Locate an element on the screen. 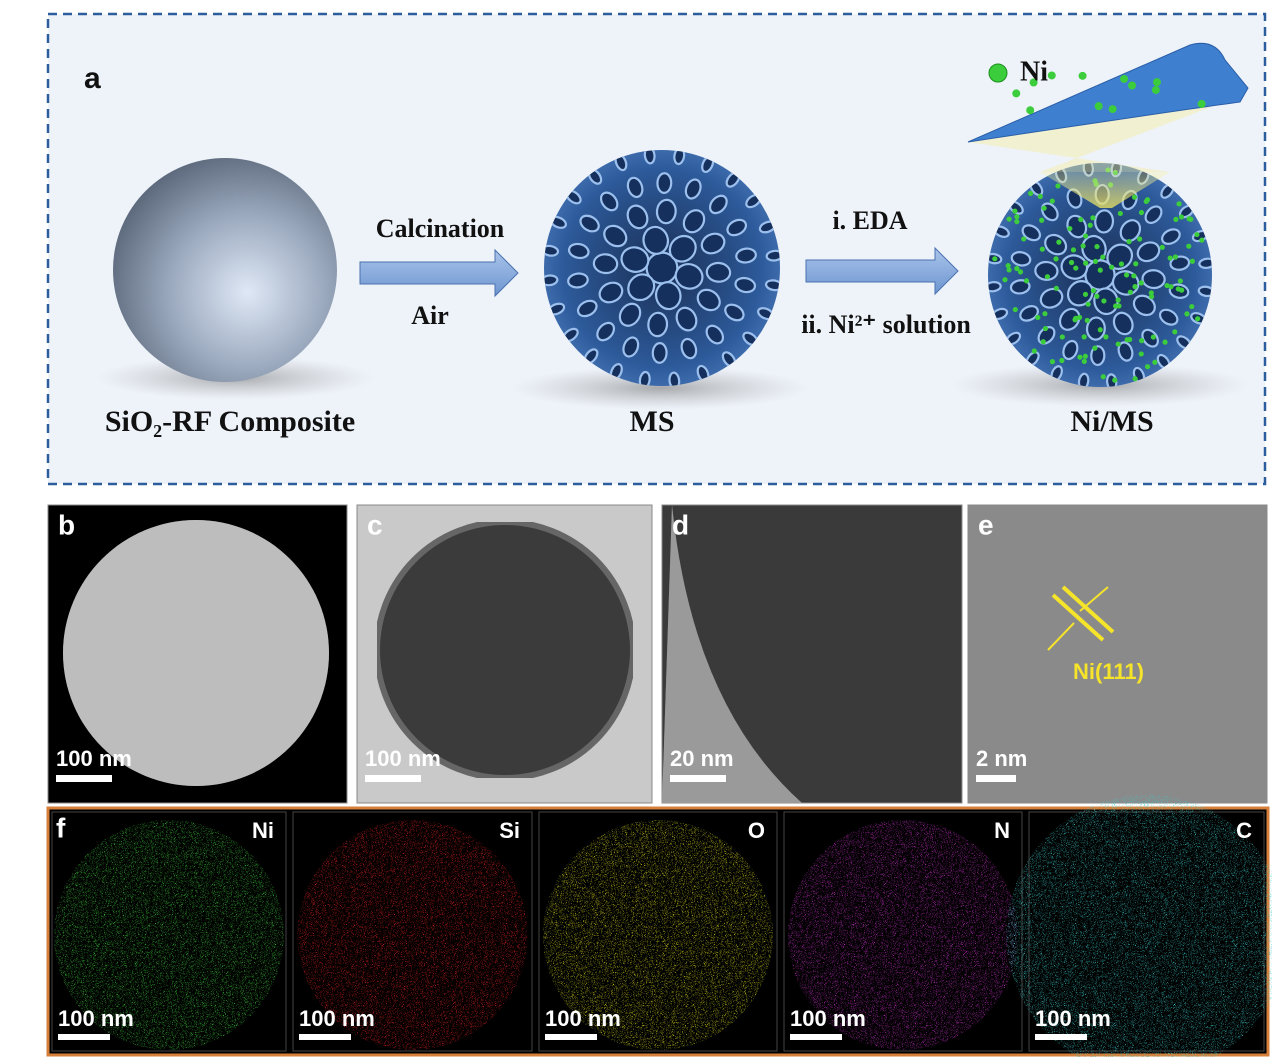 The height and width of the screenshot is (1057, 1272). element-label: Ni is located at coordinates (263, 830).